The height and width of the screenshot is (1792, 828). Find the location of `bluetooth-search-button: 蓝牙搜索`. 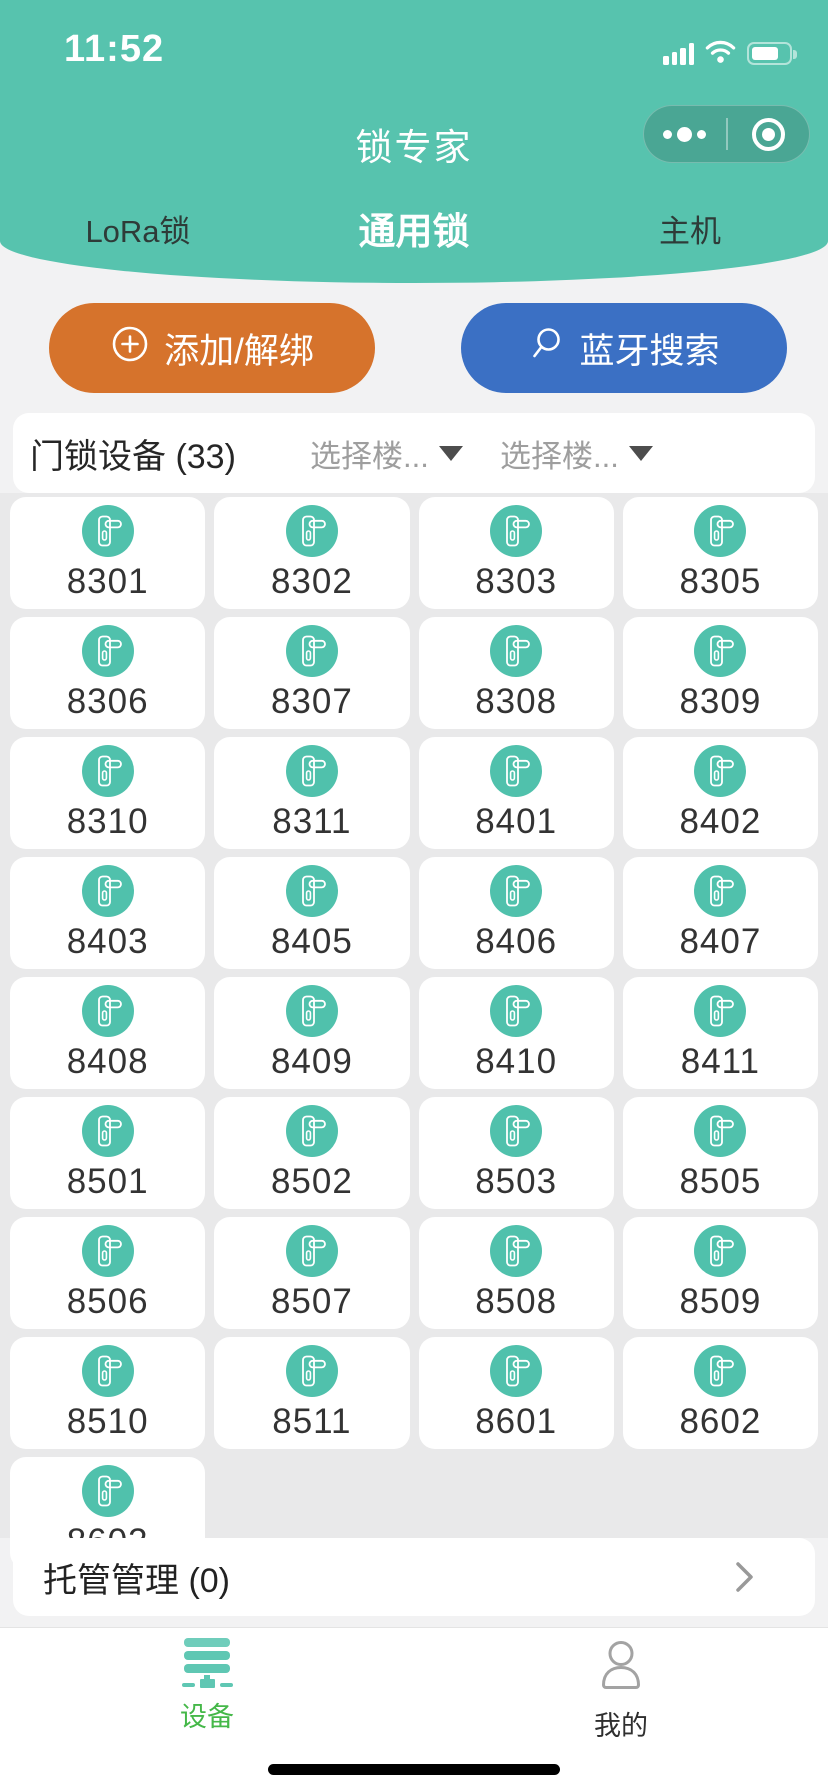

bluetooth-search-button: 蓝牙搜索 is located at coordinates (624, 348).